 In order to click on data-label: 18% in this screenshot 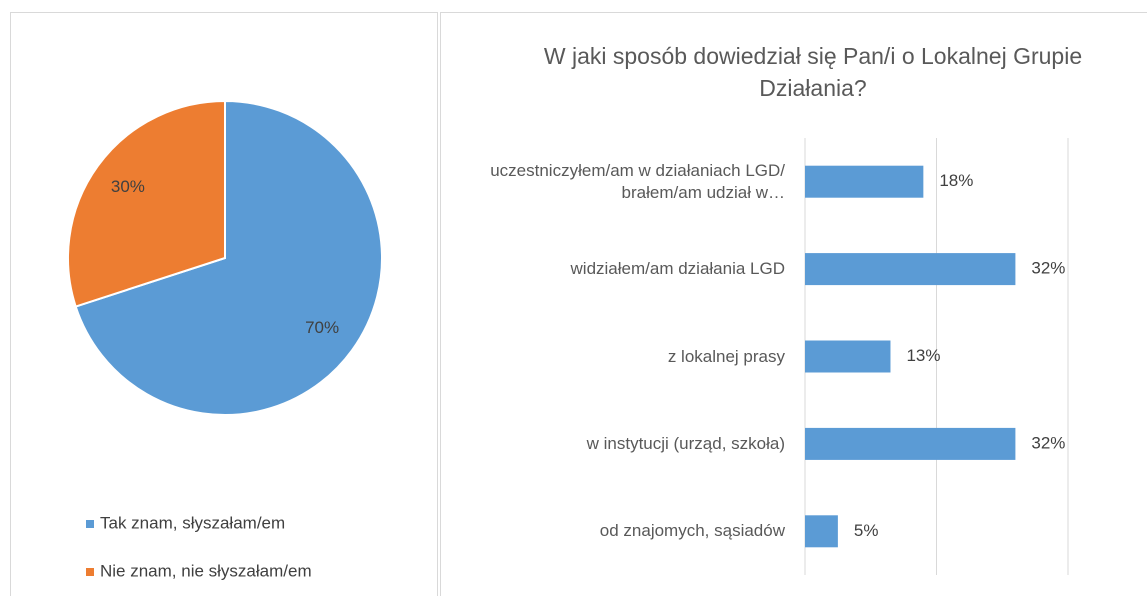, I will do `click(956, 180)`.